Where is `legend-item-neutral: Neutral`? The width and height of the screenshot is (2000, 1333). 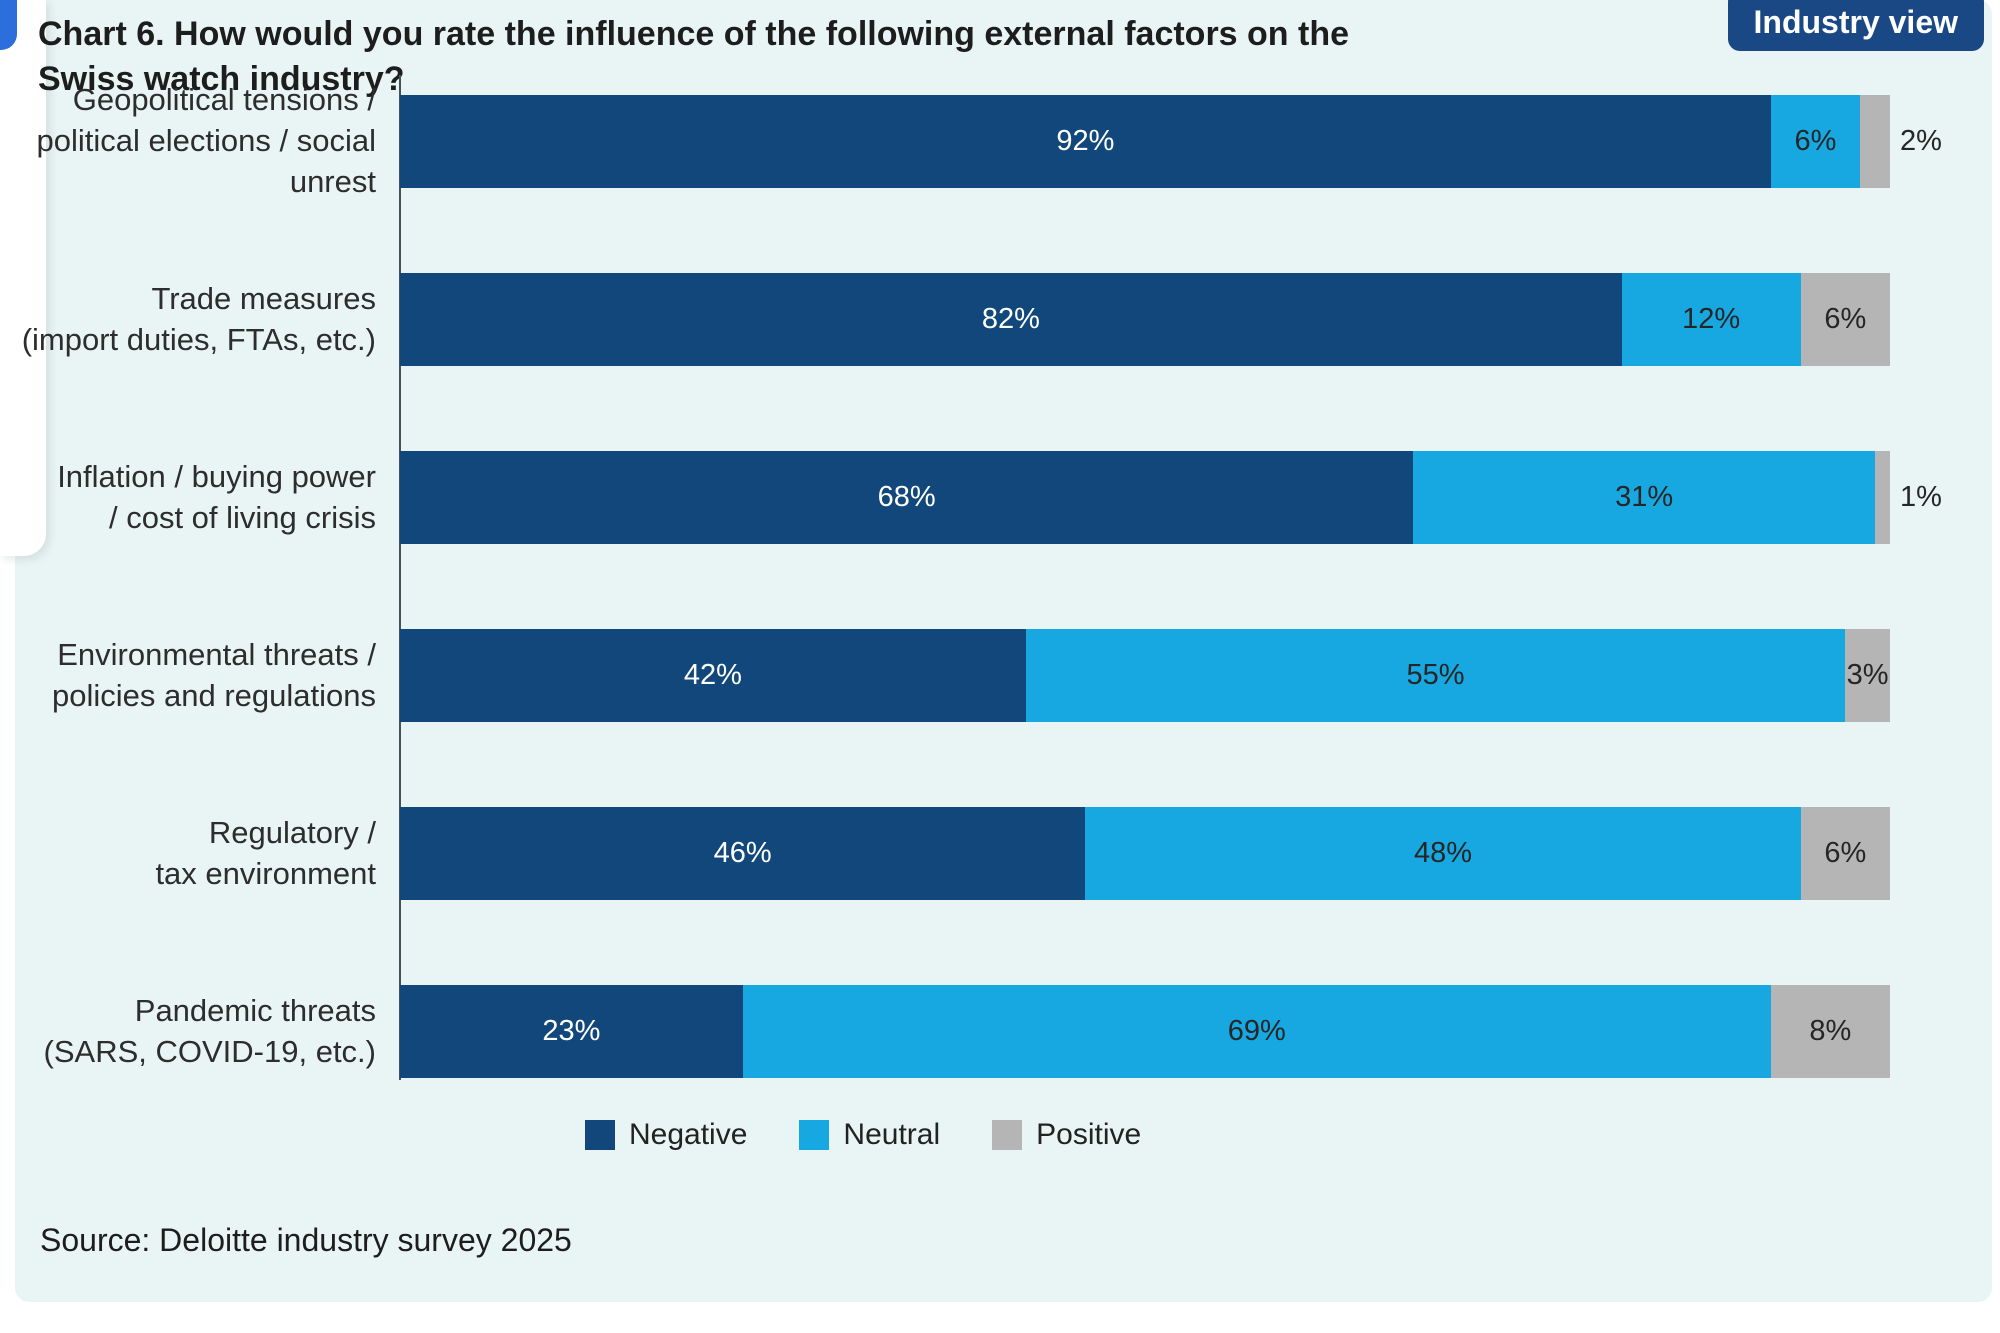
legend-item-neutral: Neutral is located at coordinates (869, 1135).